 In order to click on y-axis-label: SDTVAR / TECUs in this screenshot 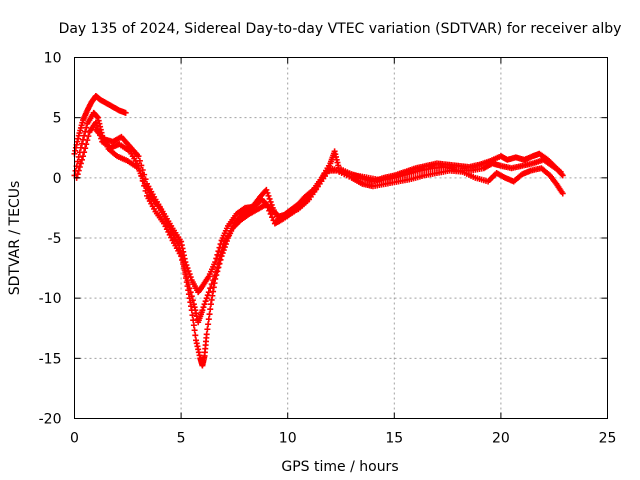, I will do `click(15, 238)`.